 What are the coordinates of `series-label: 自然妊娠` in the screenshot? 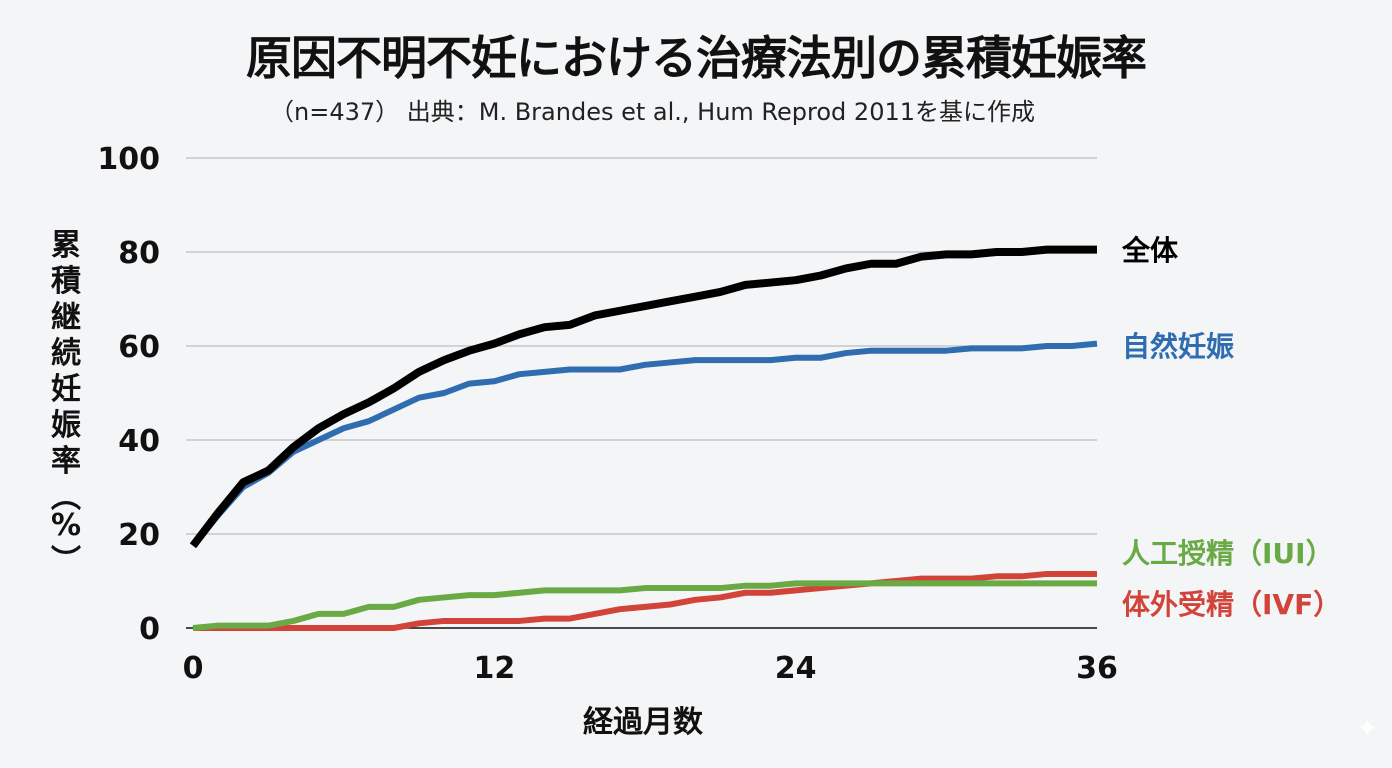 It's located at (1178, 346).